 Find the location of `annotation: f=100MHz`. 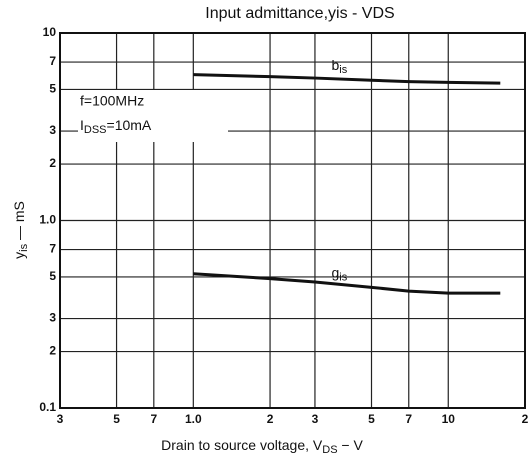

annotation: f=100MHz is located at coordinates (112, 101).